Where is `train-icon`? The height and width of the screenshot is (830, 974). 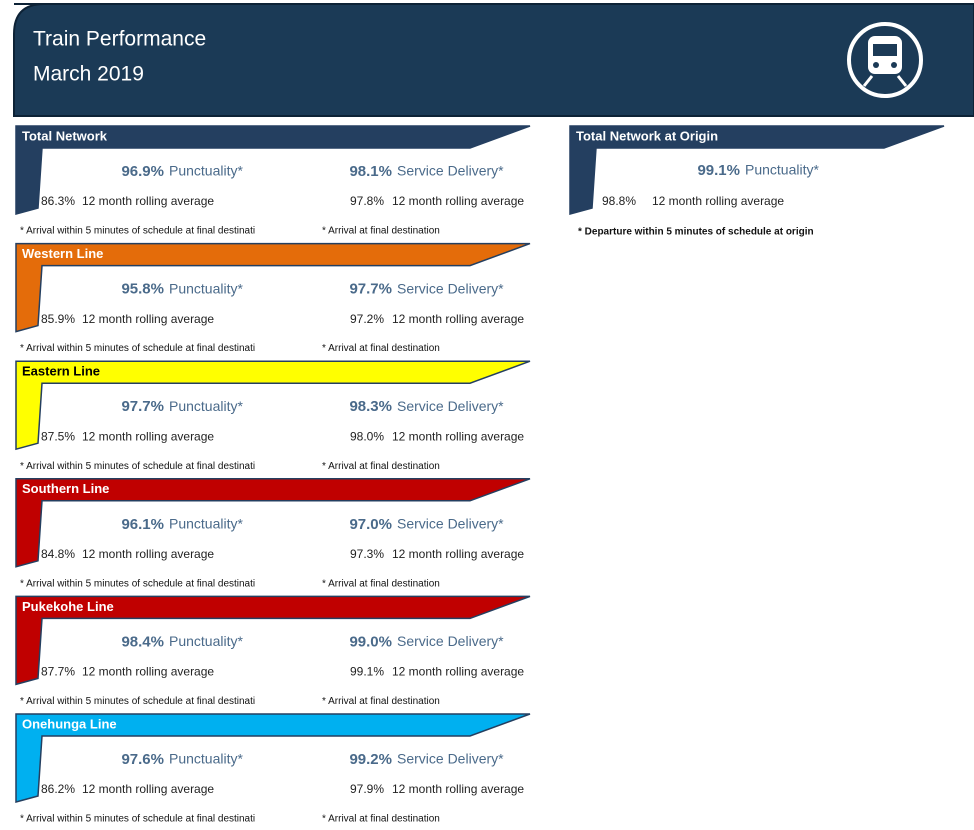 train-icon is located at coordinates (885, 60).